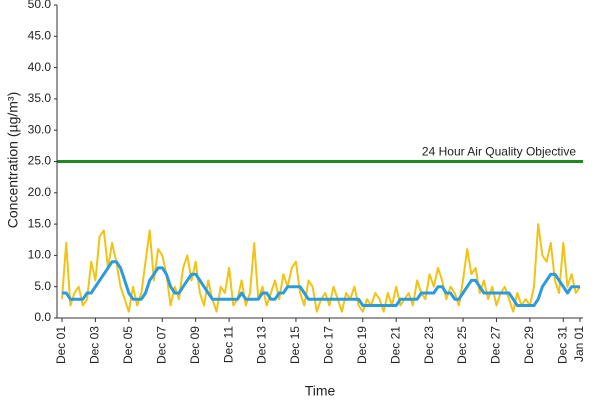  What do you see at coordinates (499, 152) in the screenshot?
I see `threshold-label: 24 Hour Air Quality Objective` at bounding box center [499, 152].